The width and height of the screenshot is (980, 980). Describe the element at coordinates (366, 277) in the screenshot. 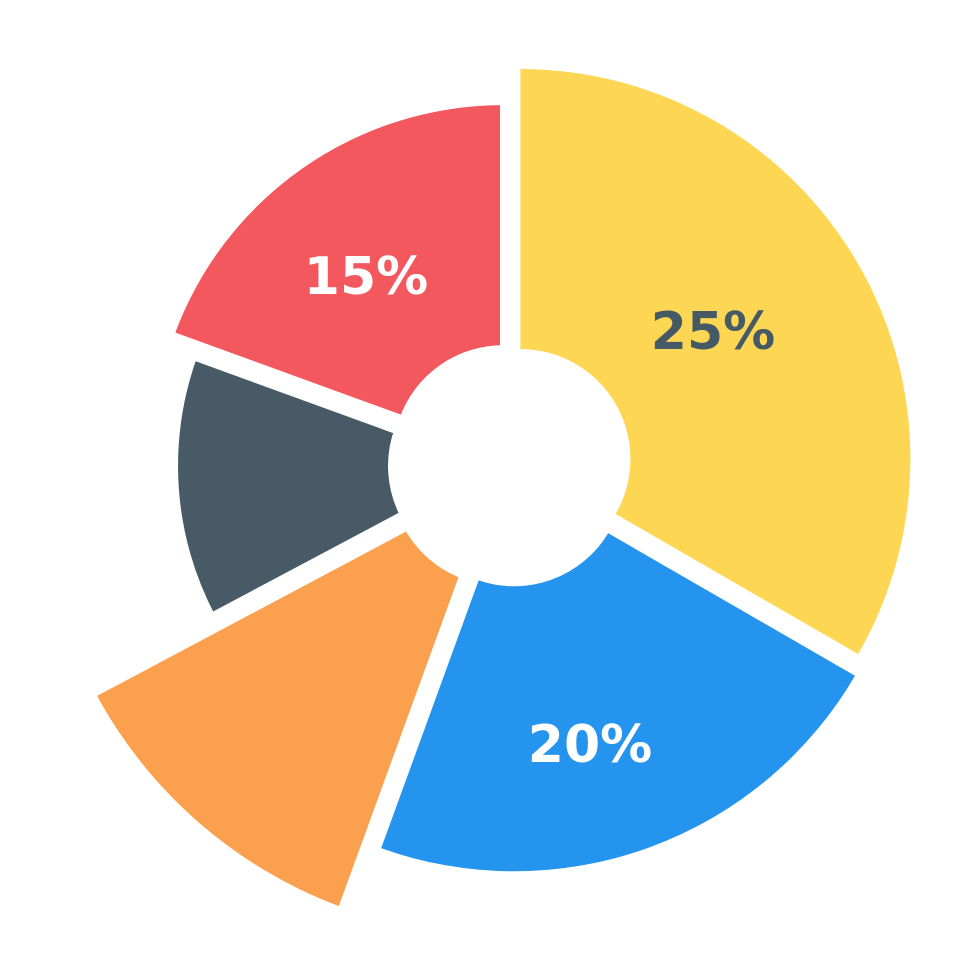

I see `slice-red-label: 15%` at that location.